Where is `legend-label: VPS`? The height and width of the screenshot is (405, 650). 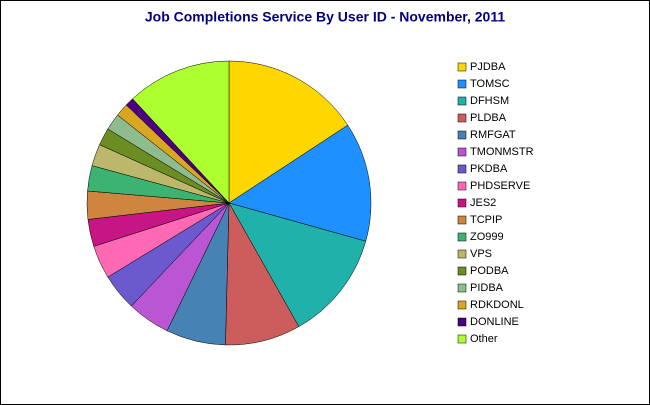 legend-label: VPS is located at coordinates (481, 254).